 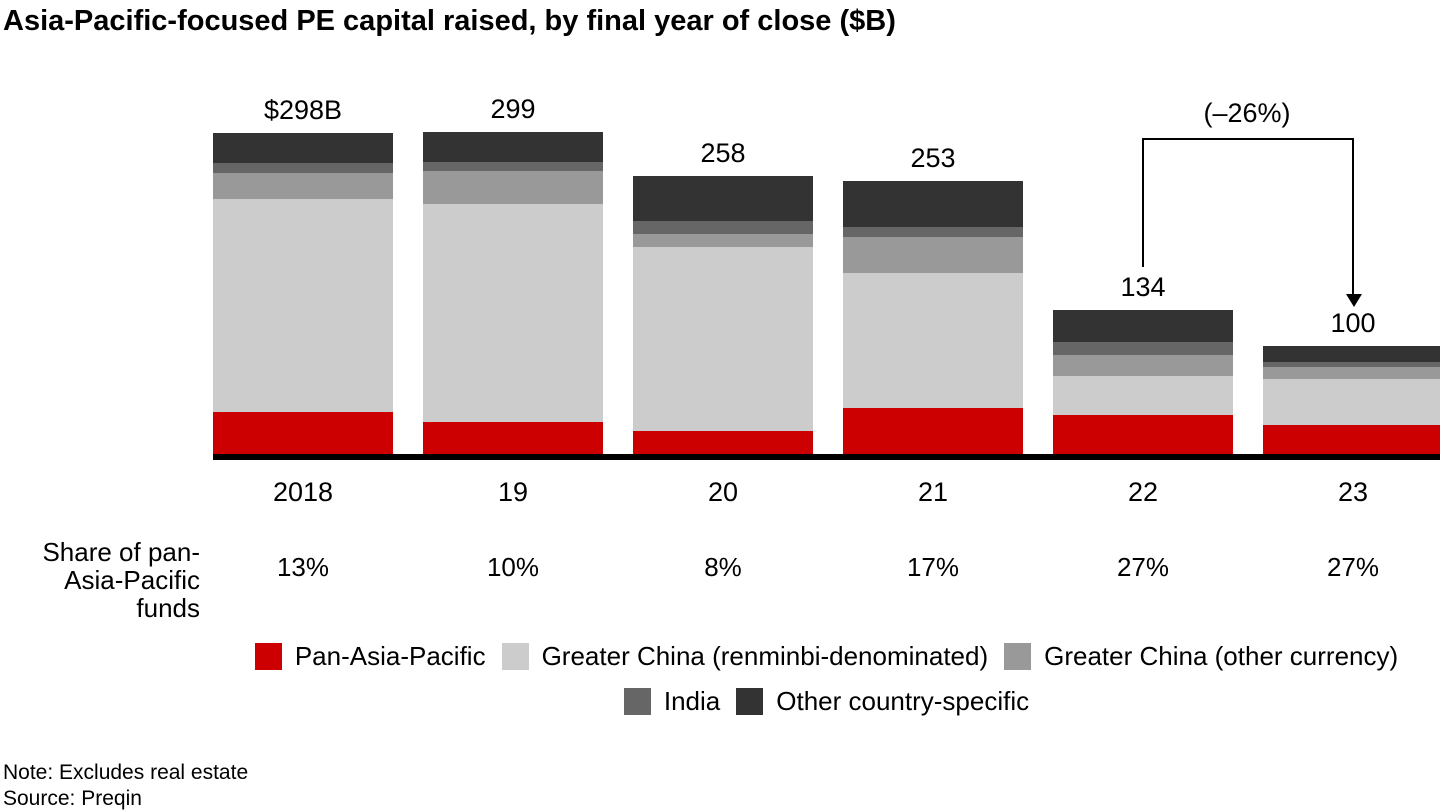 What do you see at coordinates (723, 198) in the screenshot?
I see `bar-20-segment-other-country-specific` at bounding box center [723, 198].